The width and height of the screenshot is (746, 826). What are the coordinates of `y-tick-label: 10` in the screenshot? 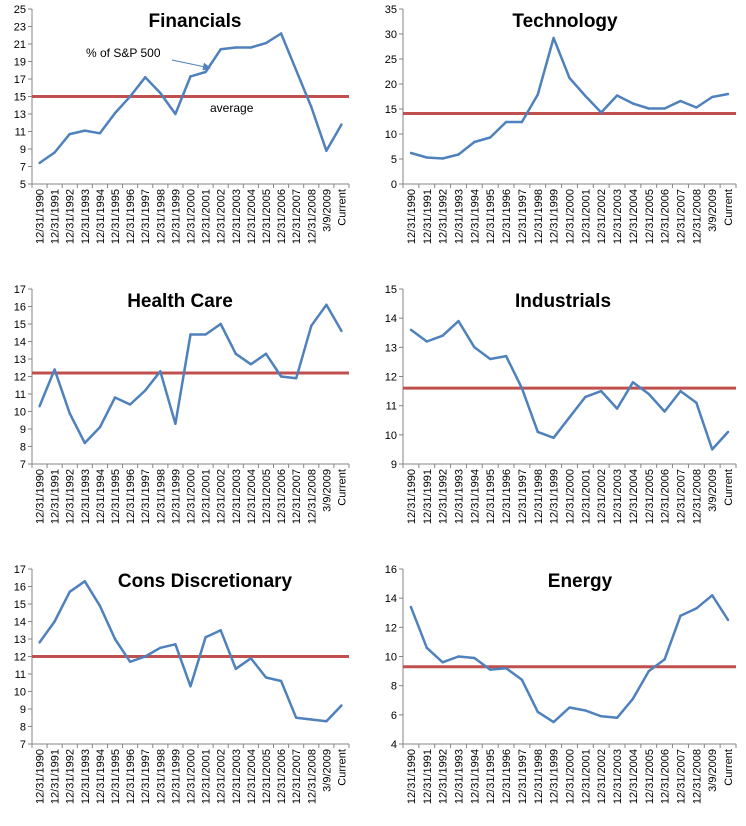 It's located at (20, 413).